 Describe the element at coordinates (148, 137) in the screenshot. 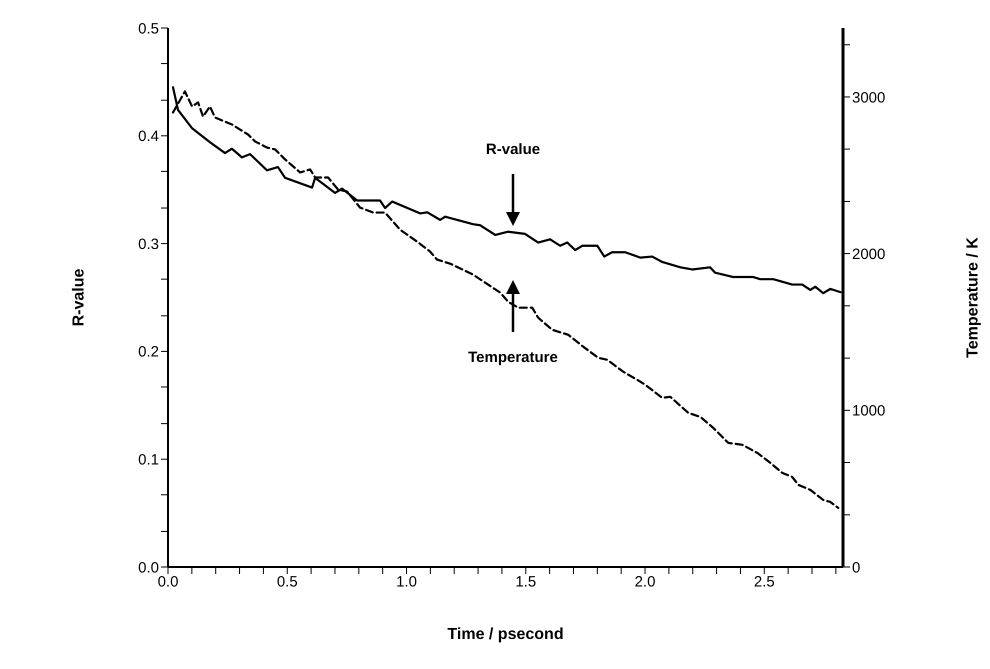

I see `y-tick-label: 0.4` at that location.